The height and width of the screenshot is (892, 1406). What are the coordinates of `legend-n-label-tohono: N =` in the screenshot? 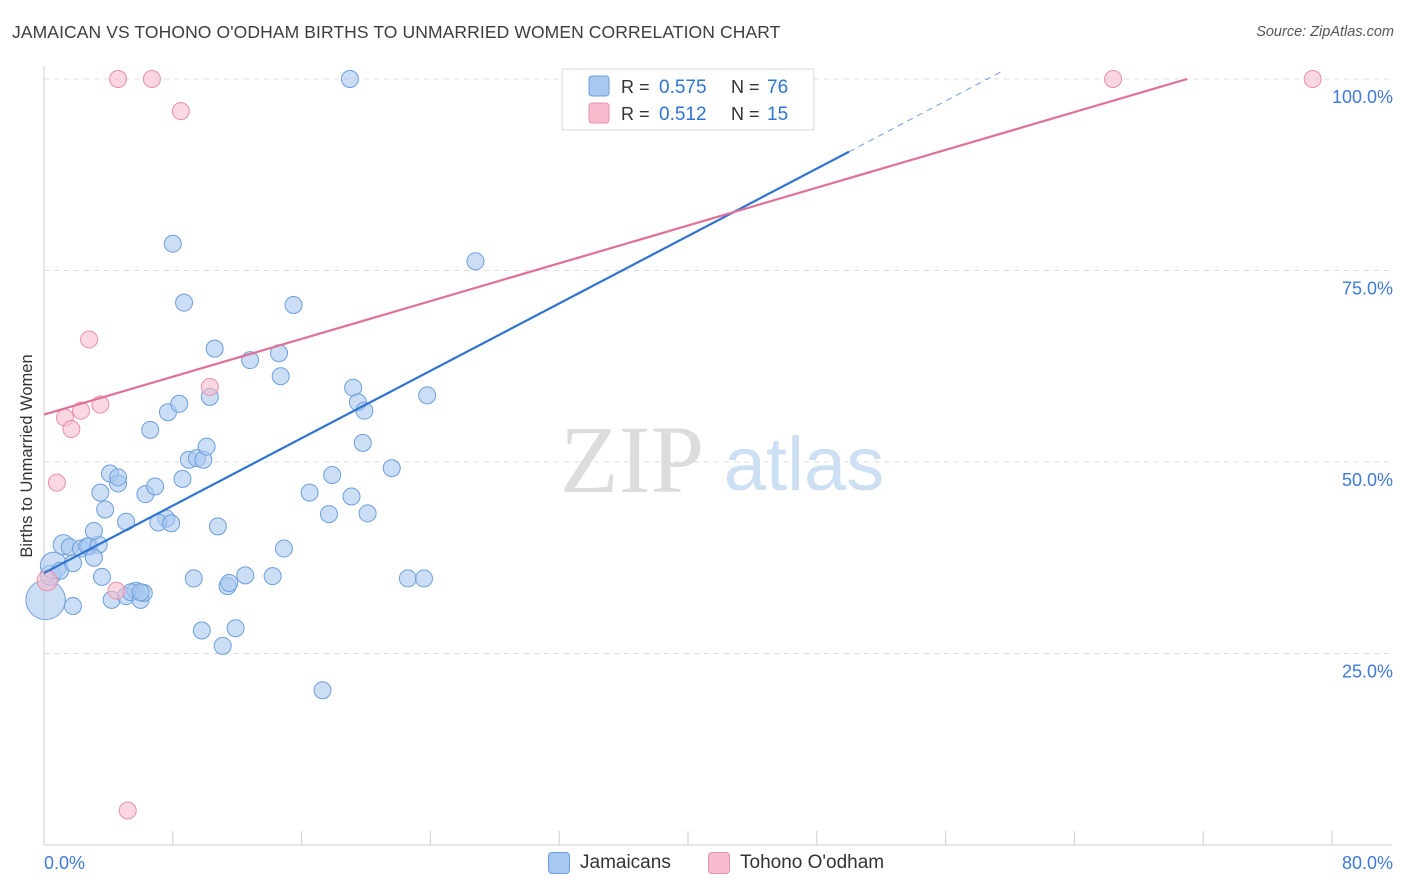 It's located at (745, 114).